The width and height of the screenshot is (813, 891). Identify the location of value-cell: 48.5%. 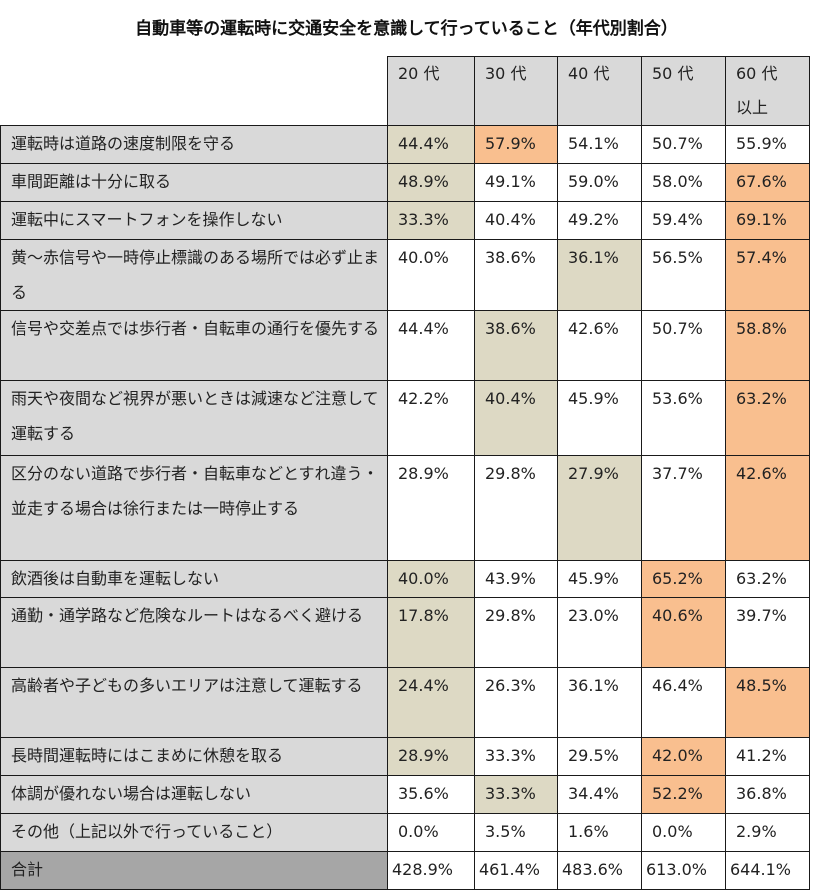
(767, 702).